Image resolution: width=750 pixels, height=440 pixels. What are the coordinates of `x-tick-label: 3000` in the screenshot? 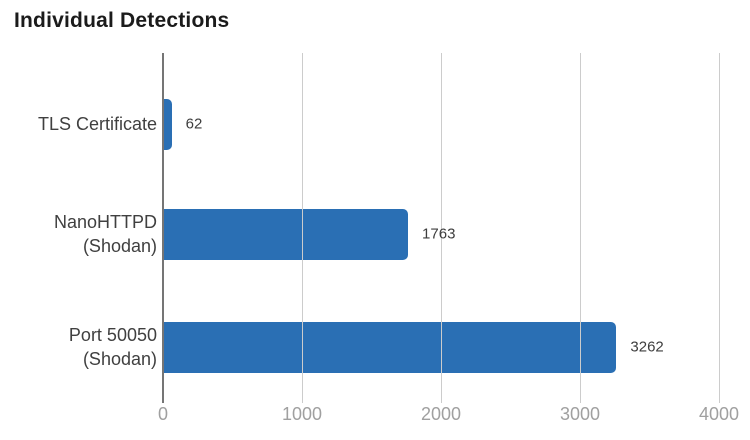 It's located at (580, 414).